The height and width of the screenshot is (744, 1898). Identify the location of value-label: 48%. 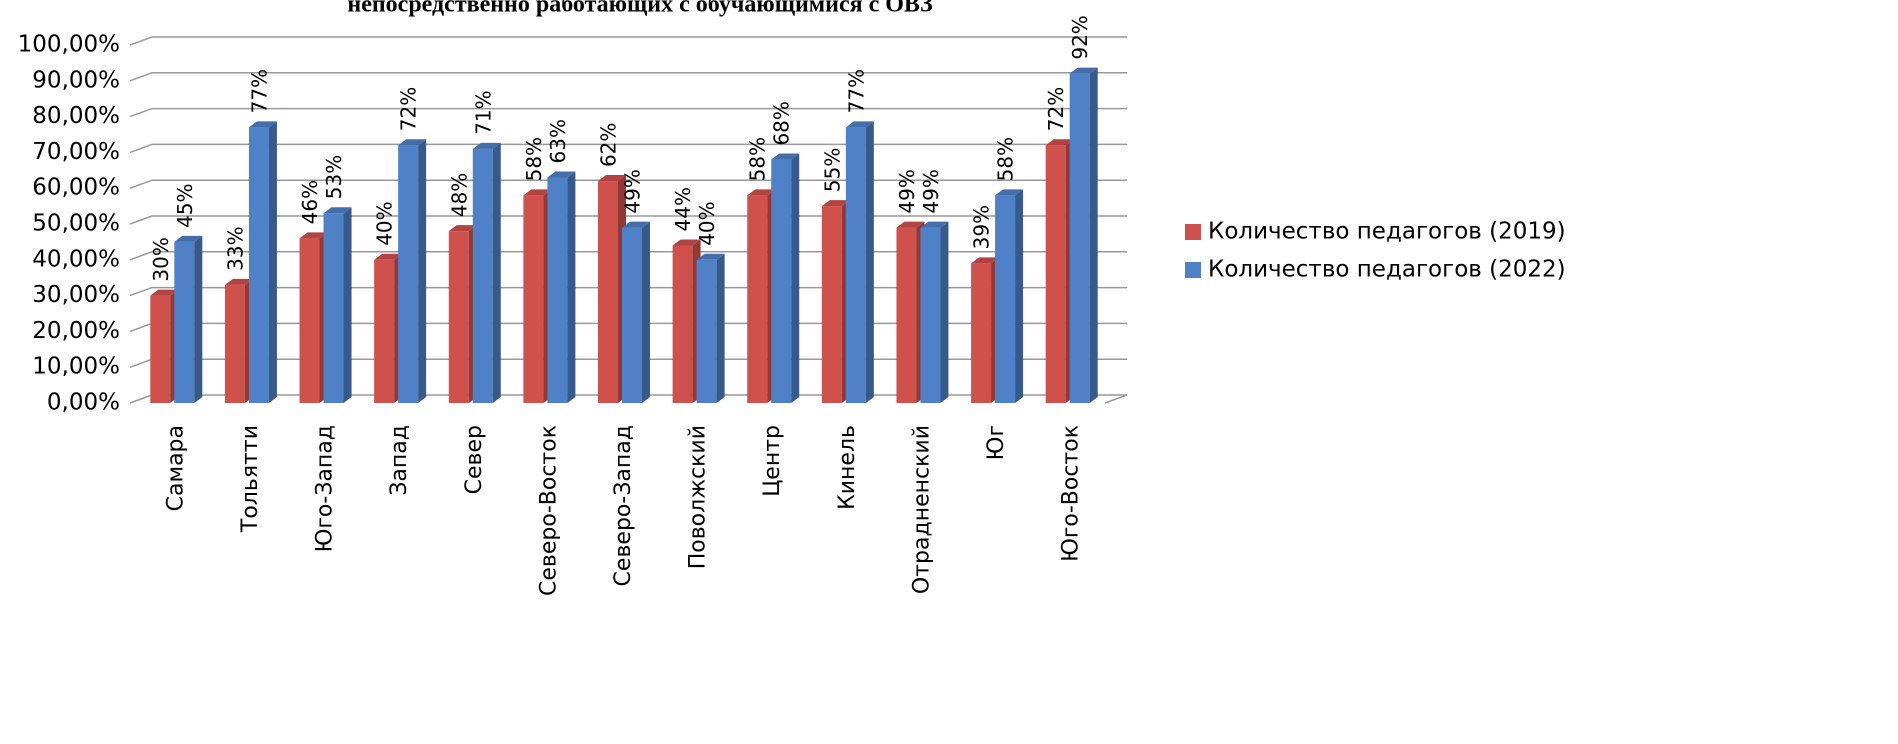
(459, 195).